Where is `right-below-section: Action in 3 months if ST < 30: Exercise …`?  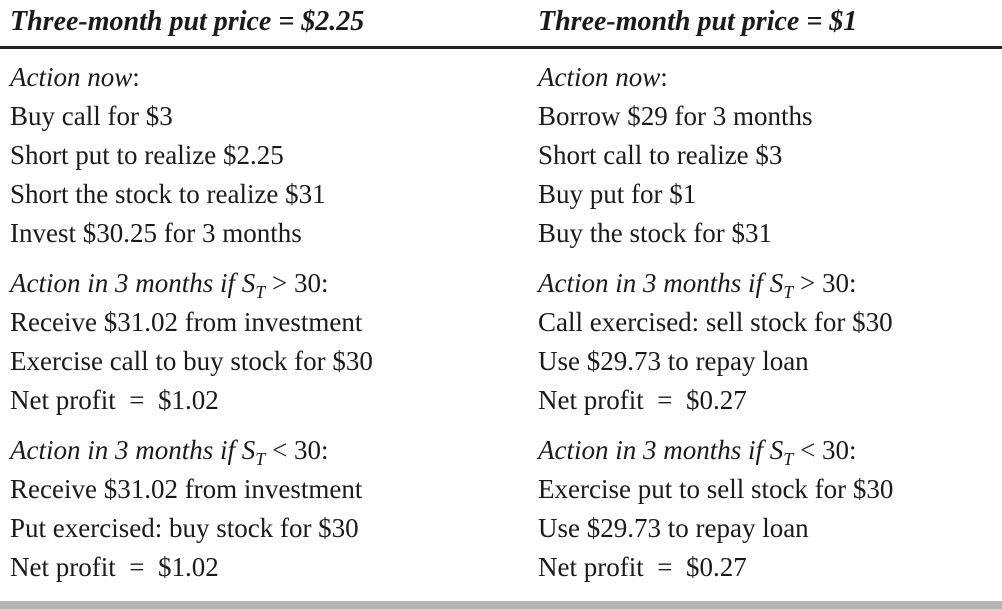 right-below-section: Action in 3 months if ST < 30: Exercise … is located at coordinates (770, 509).